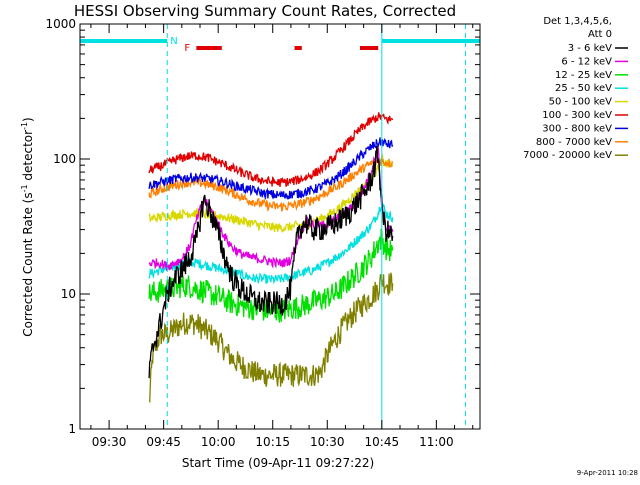  Describe the element at coordinates (24, 188) in the screenshot. I see `y-axis-label-sup1: -1` at that location.